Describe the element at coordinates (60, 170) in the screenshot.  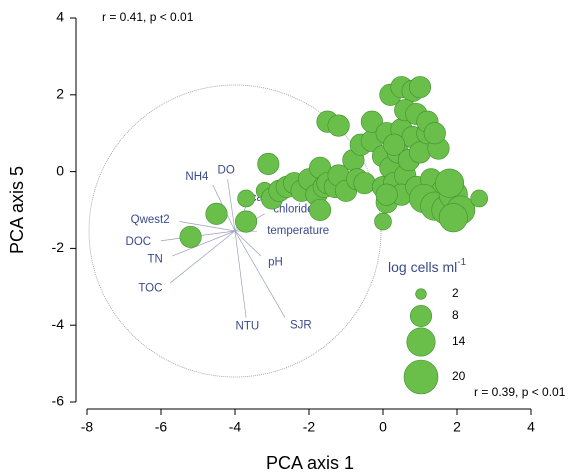
I see `y-tick-label: 0` at that location.